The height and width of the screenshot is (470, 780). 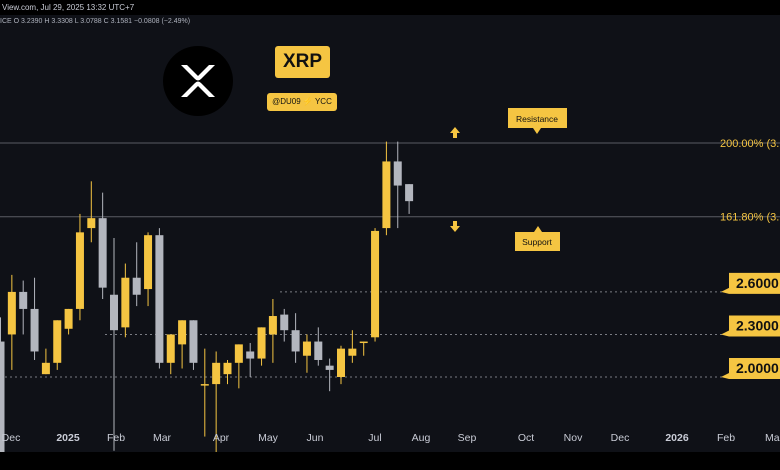 I want to click on x-tick-label: Sep, so click(x=467, y=438).